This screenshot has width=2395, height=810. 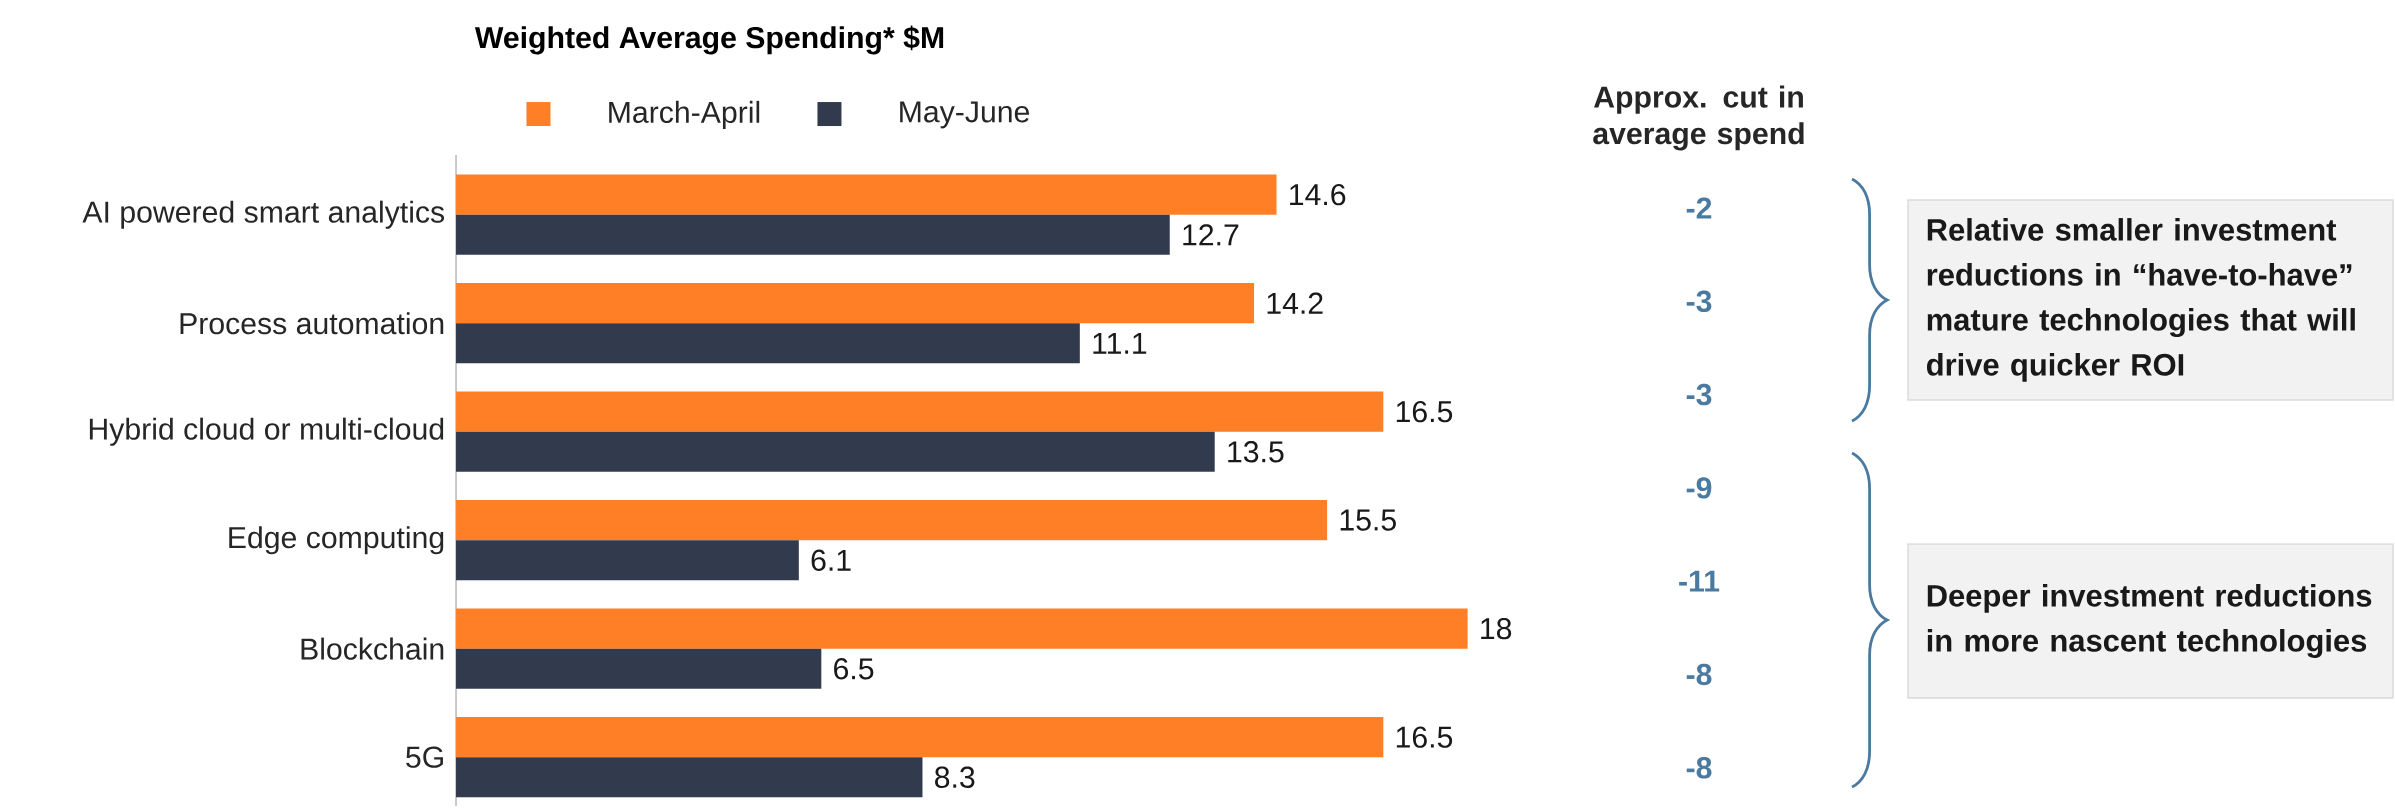 I want to click on data-label: 14.2, so click(x=1295, y=303).